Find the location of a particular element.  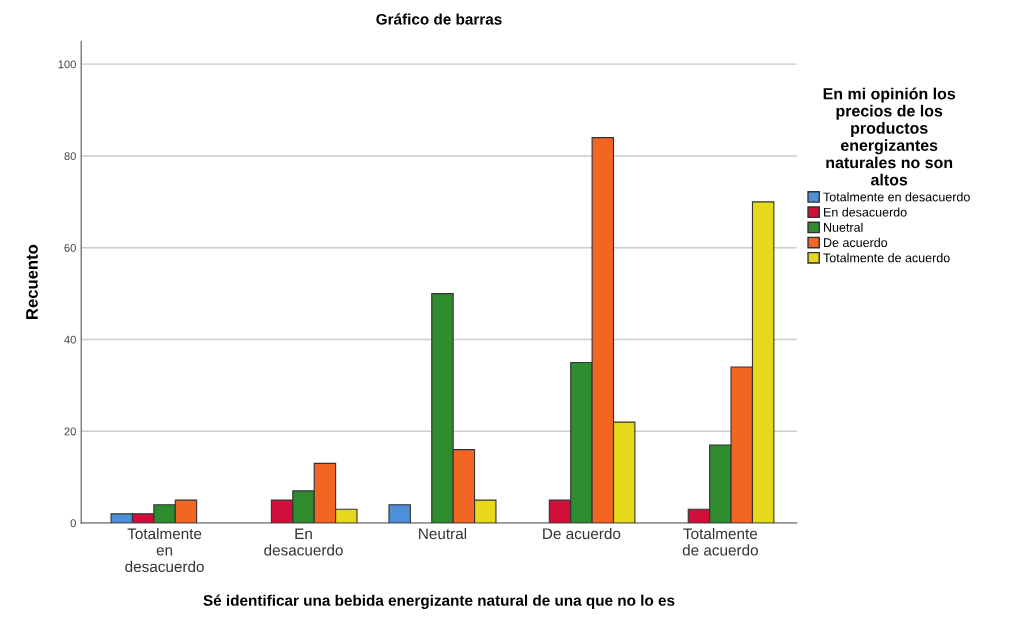

x-tick-label: En desacuerdo is located at coordinates (303, 542).